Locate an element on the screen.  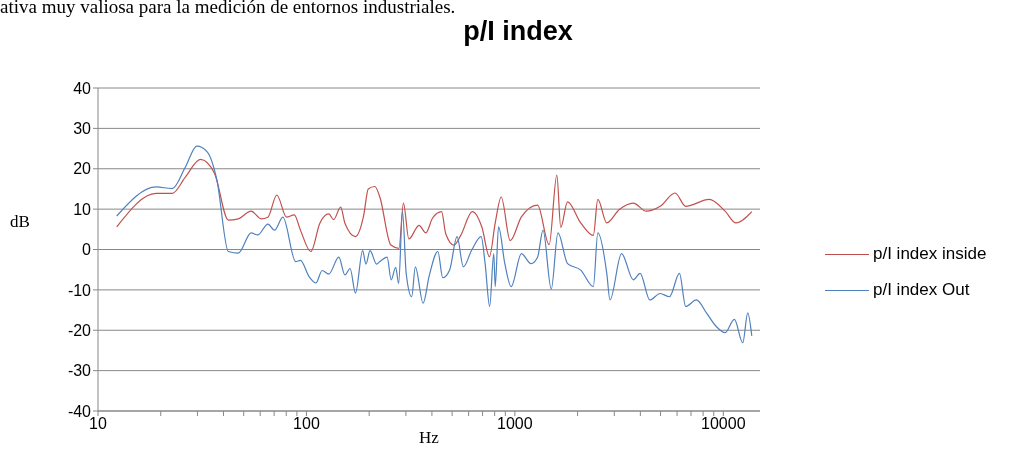
x-tick-label: 10 is located at coordinates (98, 424).